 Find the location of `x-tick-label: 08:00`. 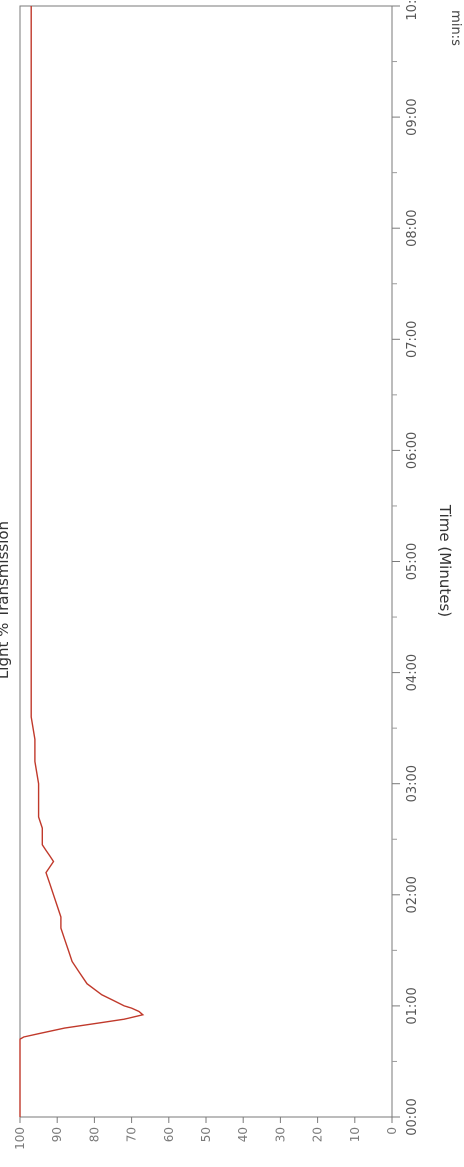

x-tick-label: 08:00 is located at coordinates (412, 227).